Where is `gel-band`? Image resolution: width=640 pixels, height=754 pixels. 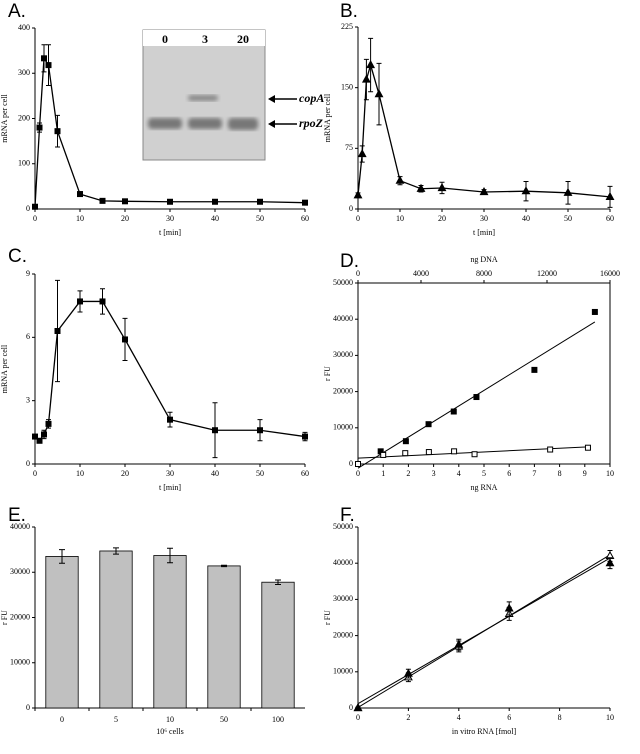
gel-band is located at coordinates (203, 98).